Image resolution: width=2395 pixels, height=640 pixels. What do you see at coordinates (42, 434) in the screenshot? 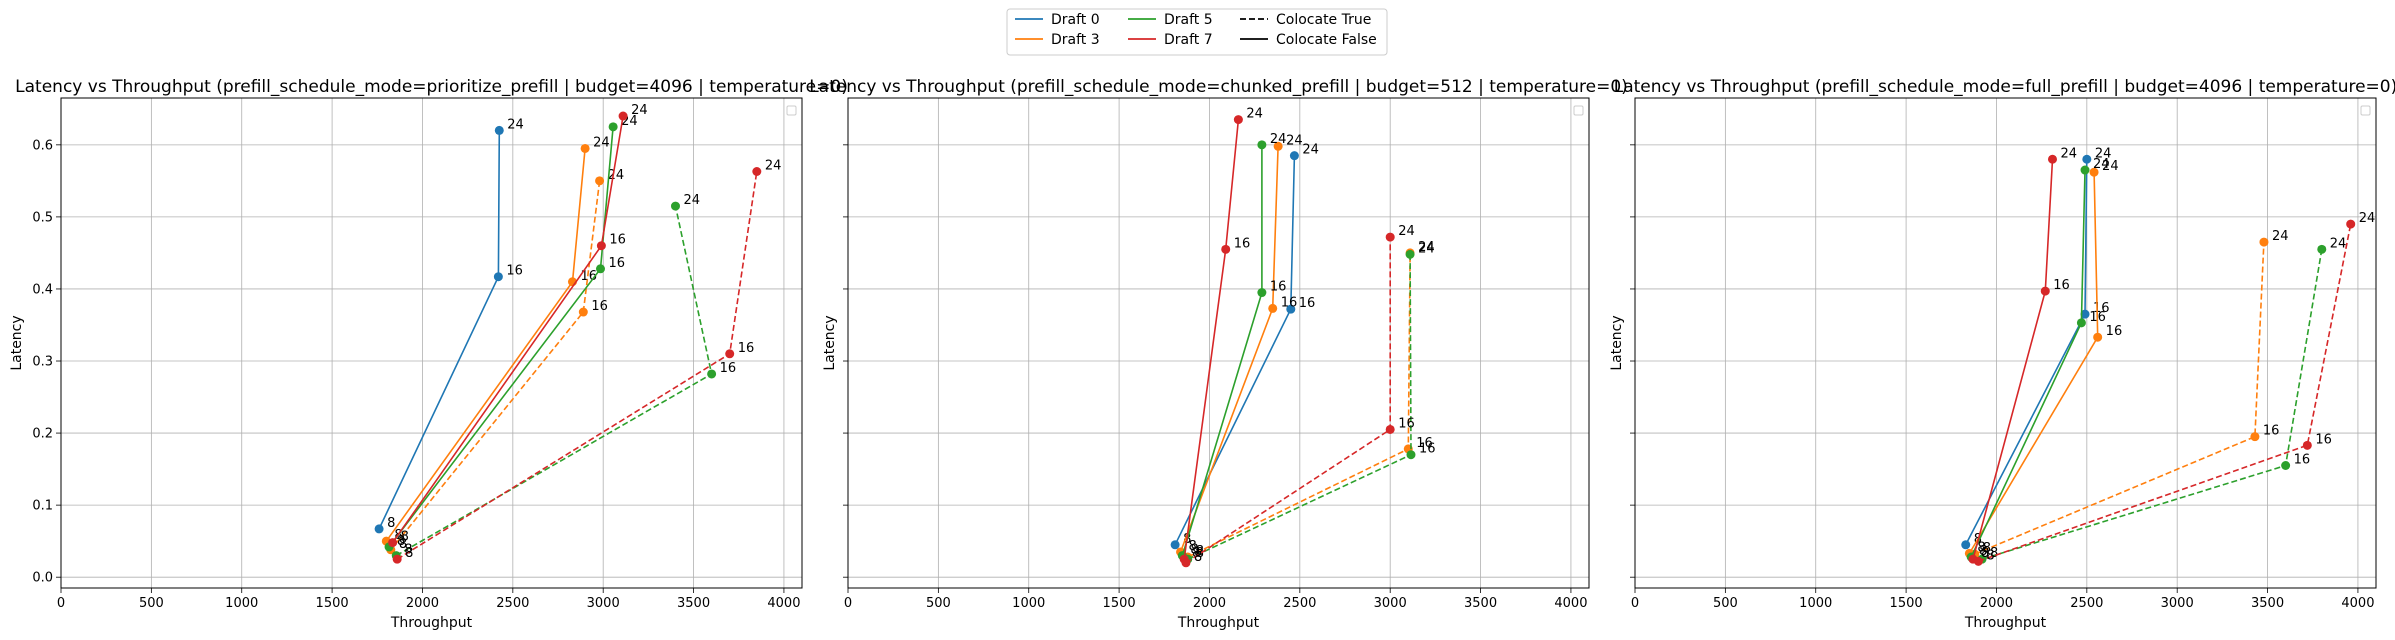
I see `y-tick-label: 0.2` at bounding box center [42, 434].